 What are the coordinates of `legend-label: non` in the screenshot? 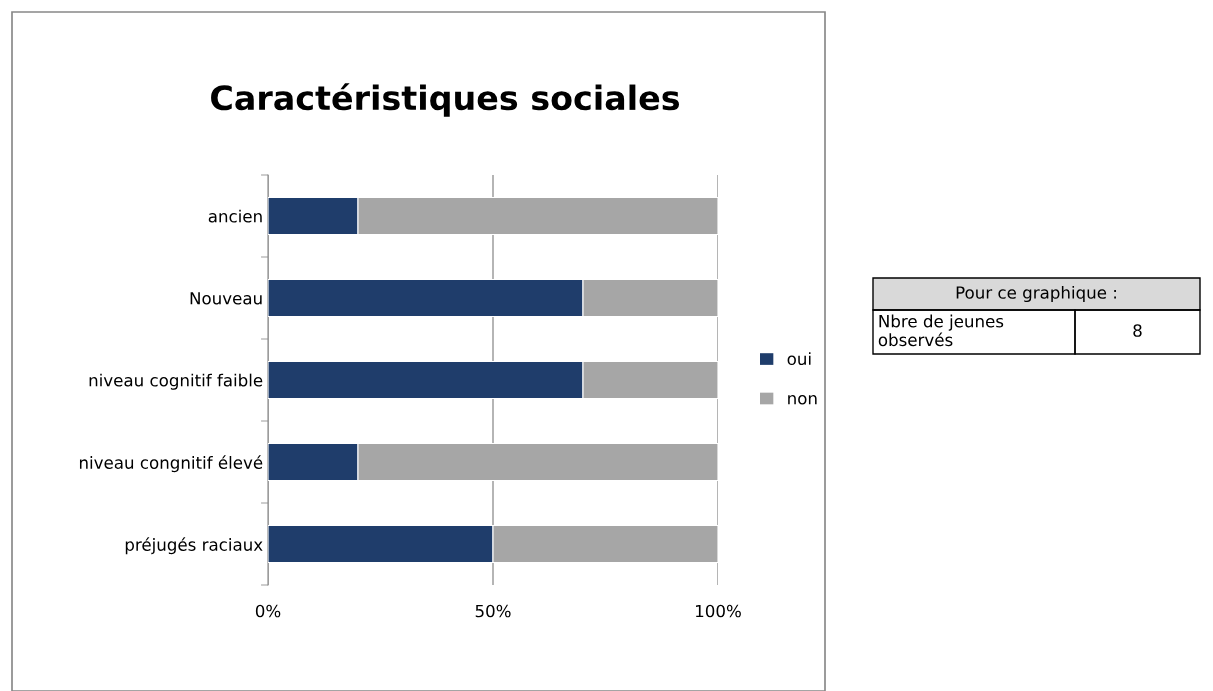 It's located at (802, 400).